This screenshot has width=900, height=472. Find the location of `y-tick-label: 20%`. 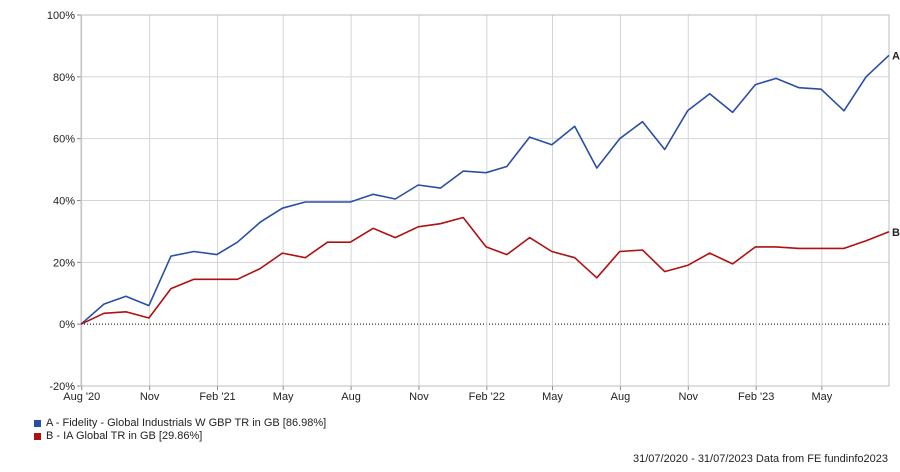

y-tick-label: 20% is located at coordinates (64, 263).